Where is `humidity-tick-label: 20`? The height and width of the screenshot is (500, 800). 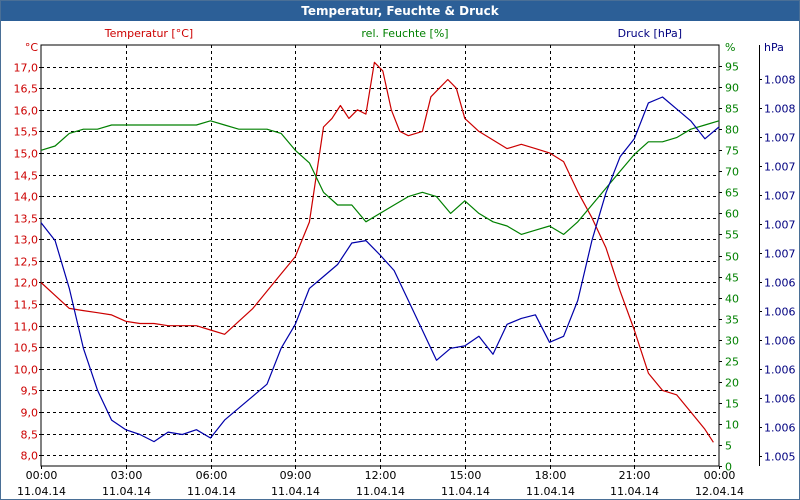
humidity-tick-label: 20 is located at coordinates (732, 383).